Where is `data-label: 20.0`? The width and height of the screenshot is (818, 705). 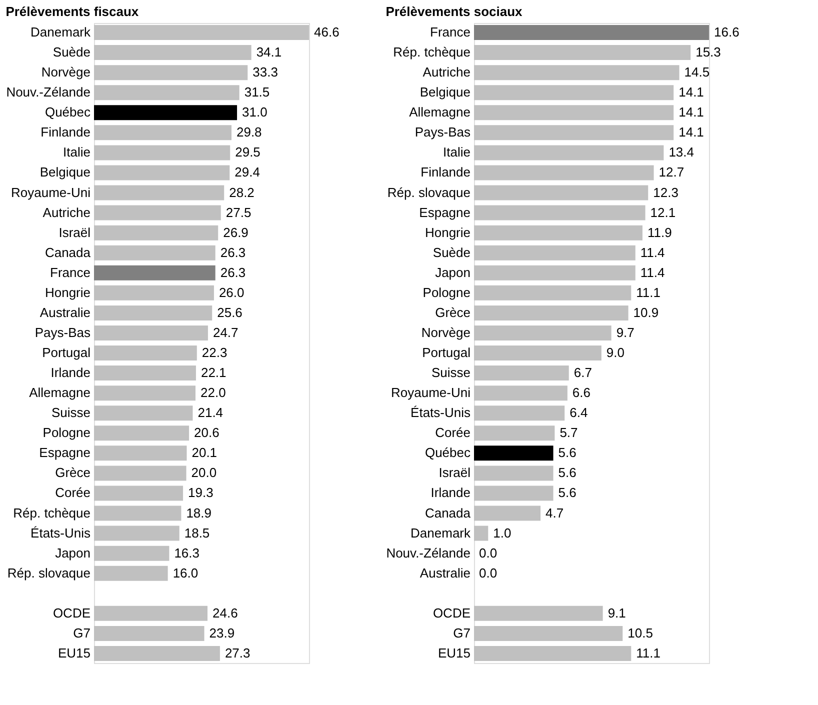
data-label: 20.0 is located at coordinates (204, 472).